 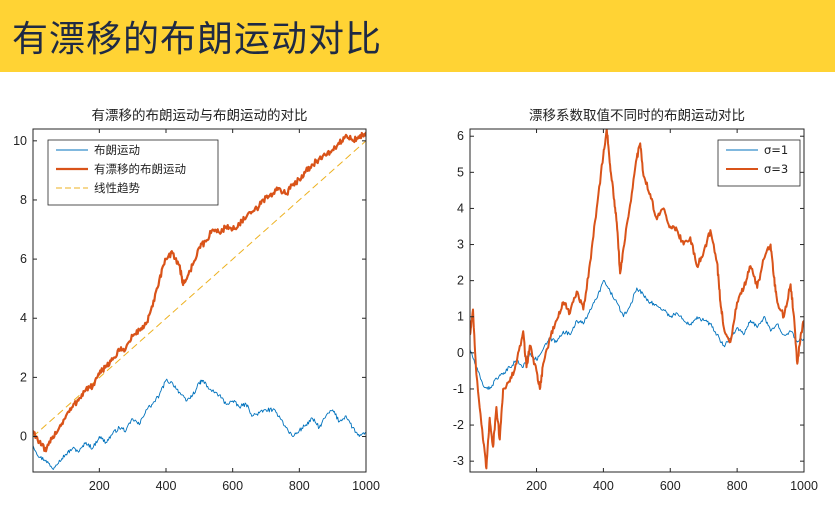 What do you see at coordinates (197, 39) in the screenshot?
I see `slide-title: 有漂移的布朗运动对比` at bounding box center [197, 39].